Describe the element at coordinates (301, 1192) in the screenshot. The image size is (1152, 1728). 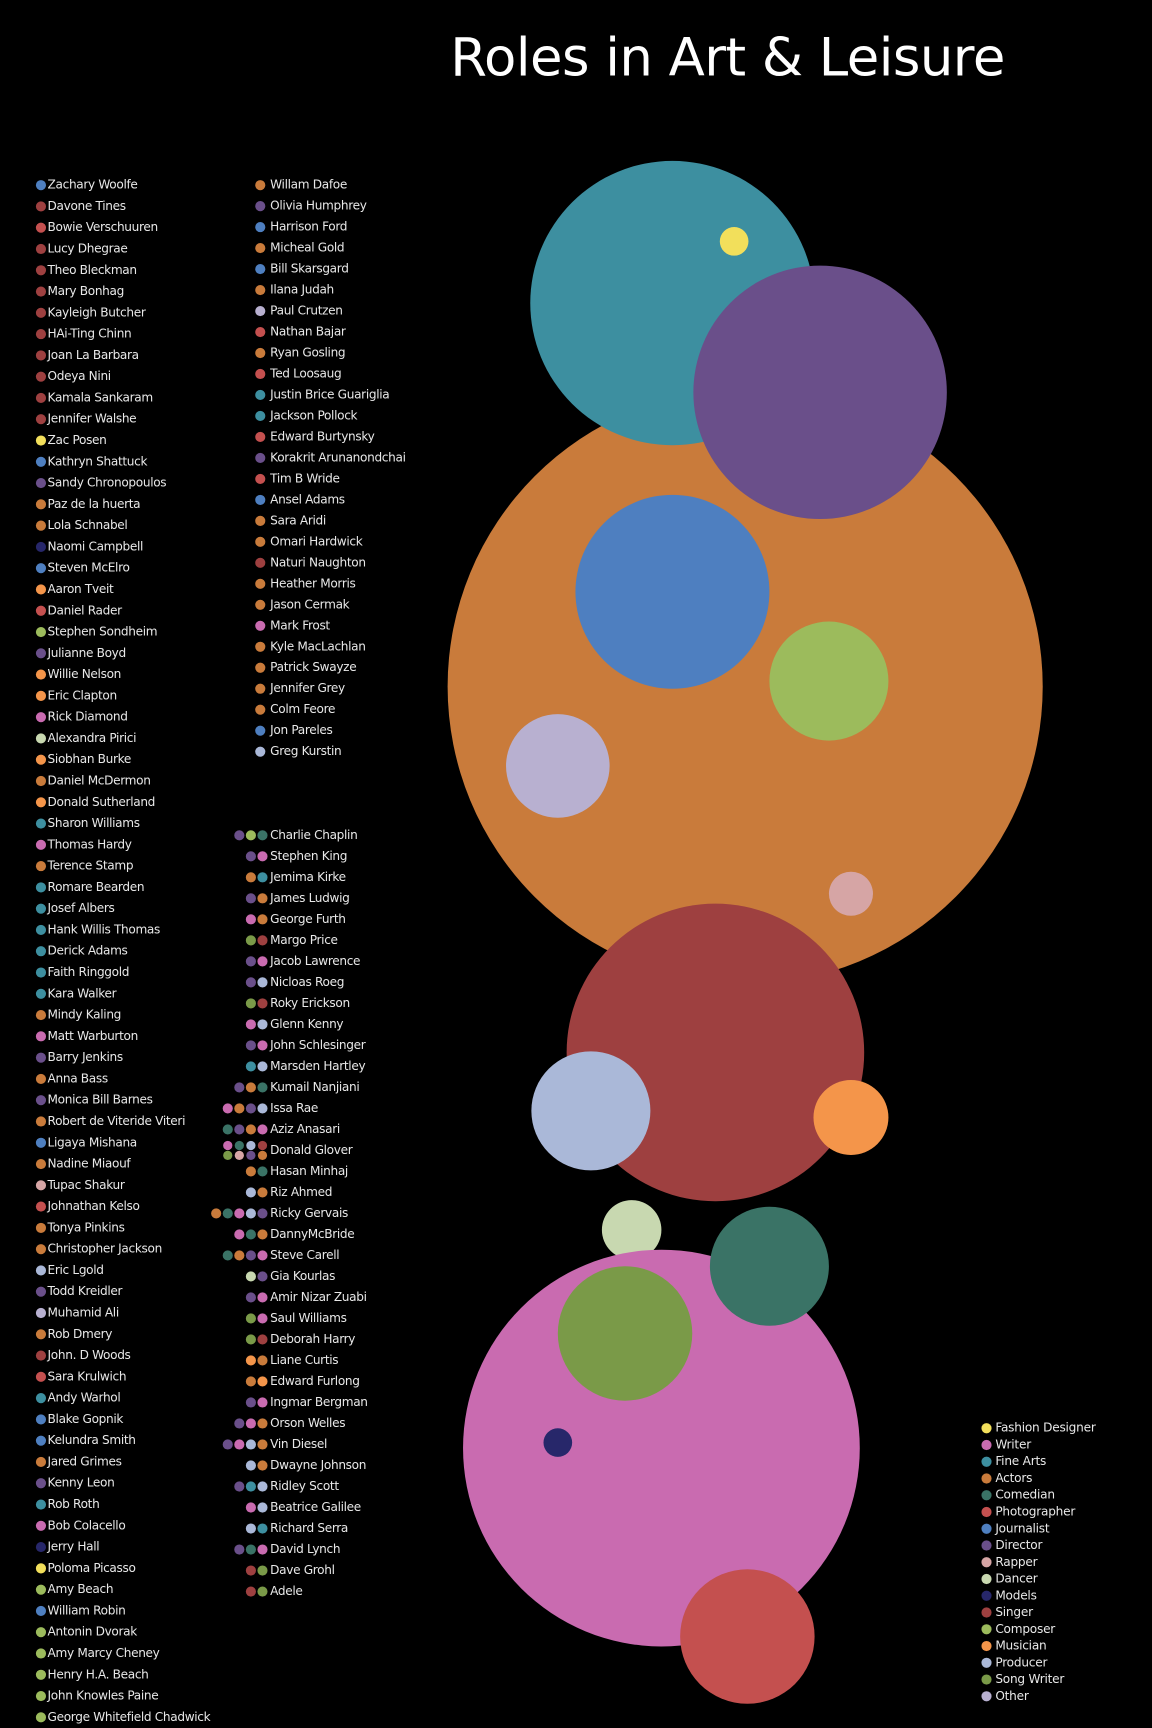
I see `person-name: Riz Ahmed` at that location.